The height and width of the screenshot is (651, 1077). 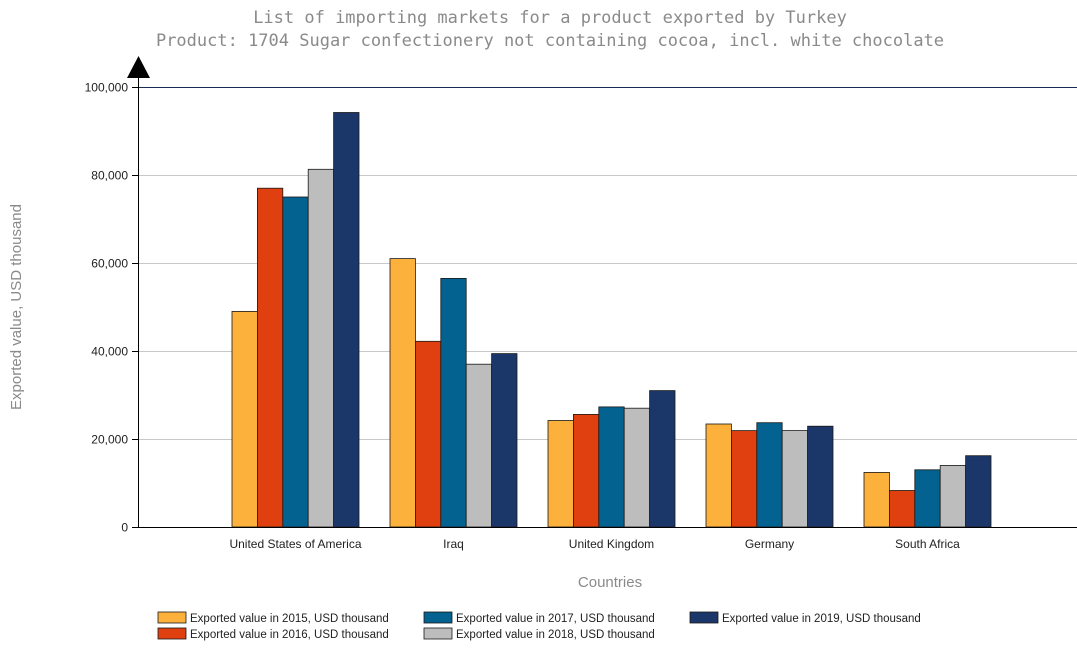 What do you see at coordinates (610, 582) in the screenshot?
I see `x-axis-title: Countries` at bounding box center [610, 582].